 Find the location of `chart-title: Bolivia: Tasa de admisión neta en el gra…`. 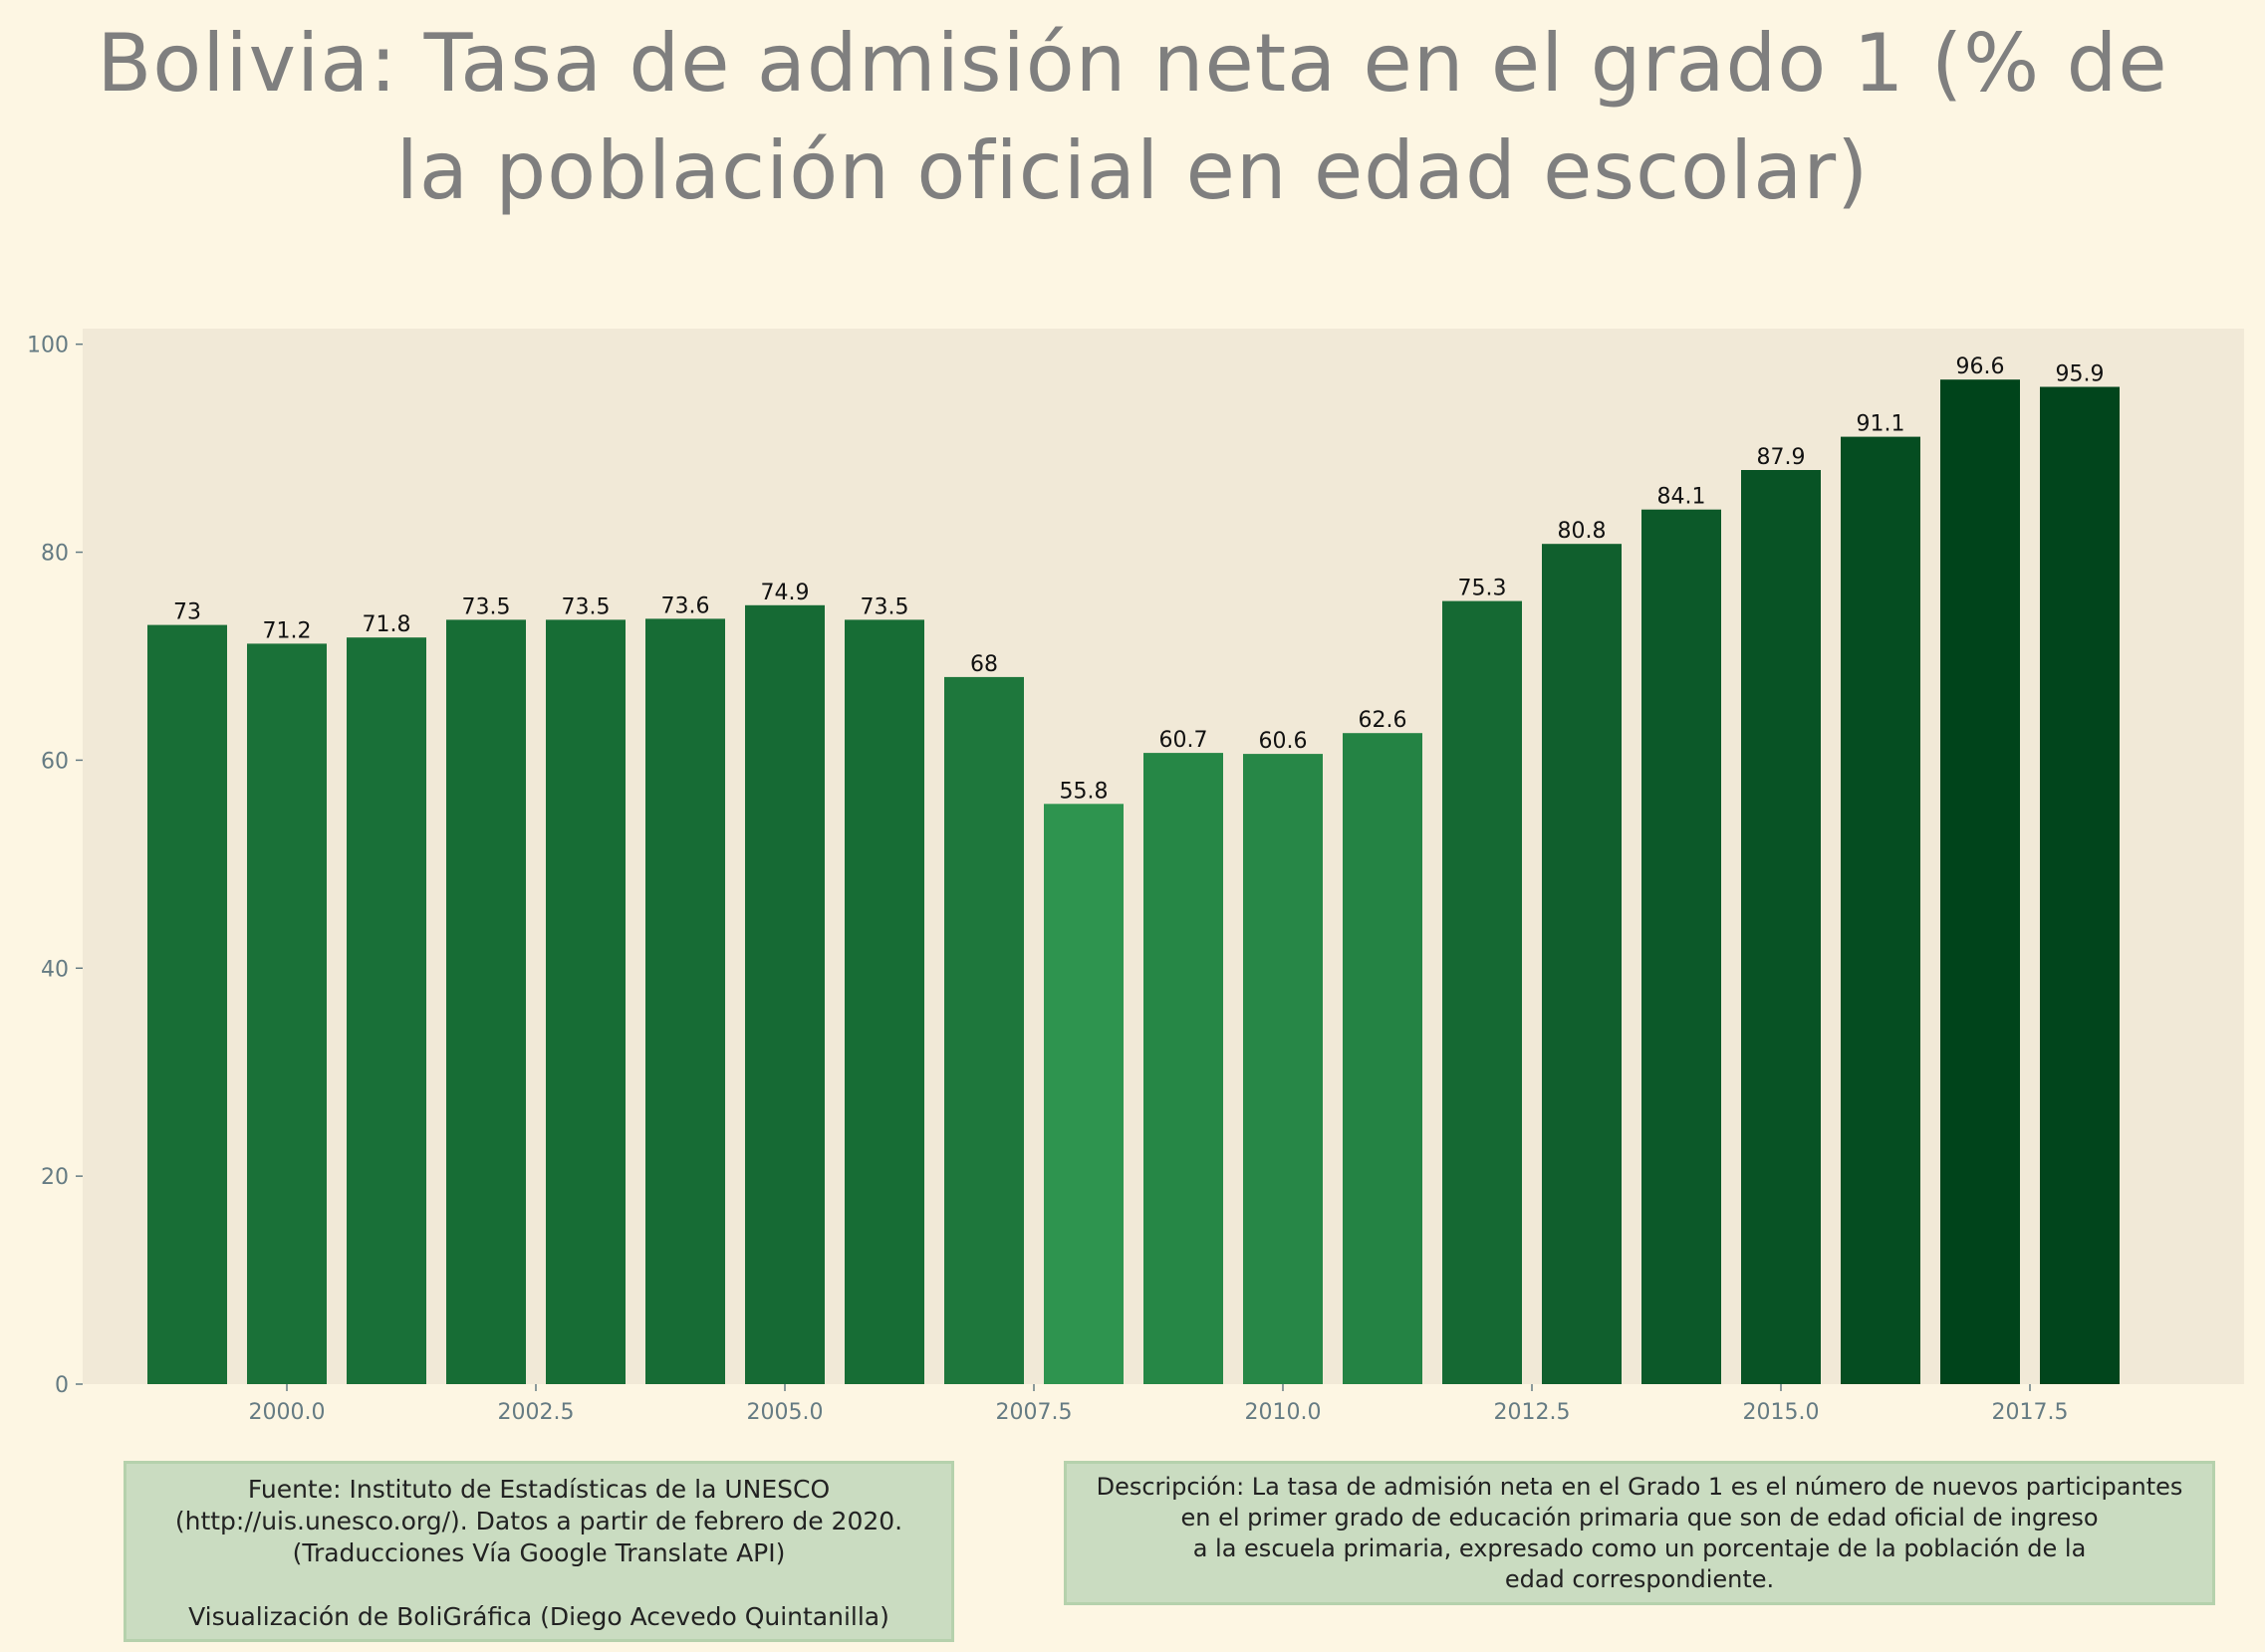

chart-title: Bolivia: Tasa de admisión neta en el gra… is located at coordinates (1132, 118).